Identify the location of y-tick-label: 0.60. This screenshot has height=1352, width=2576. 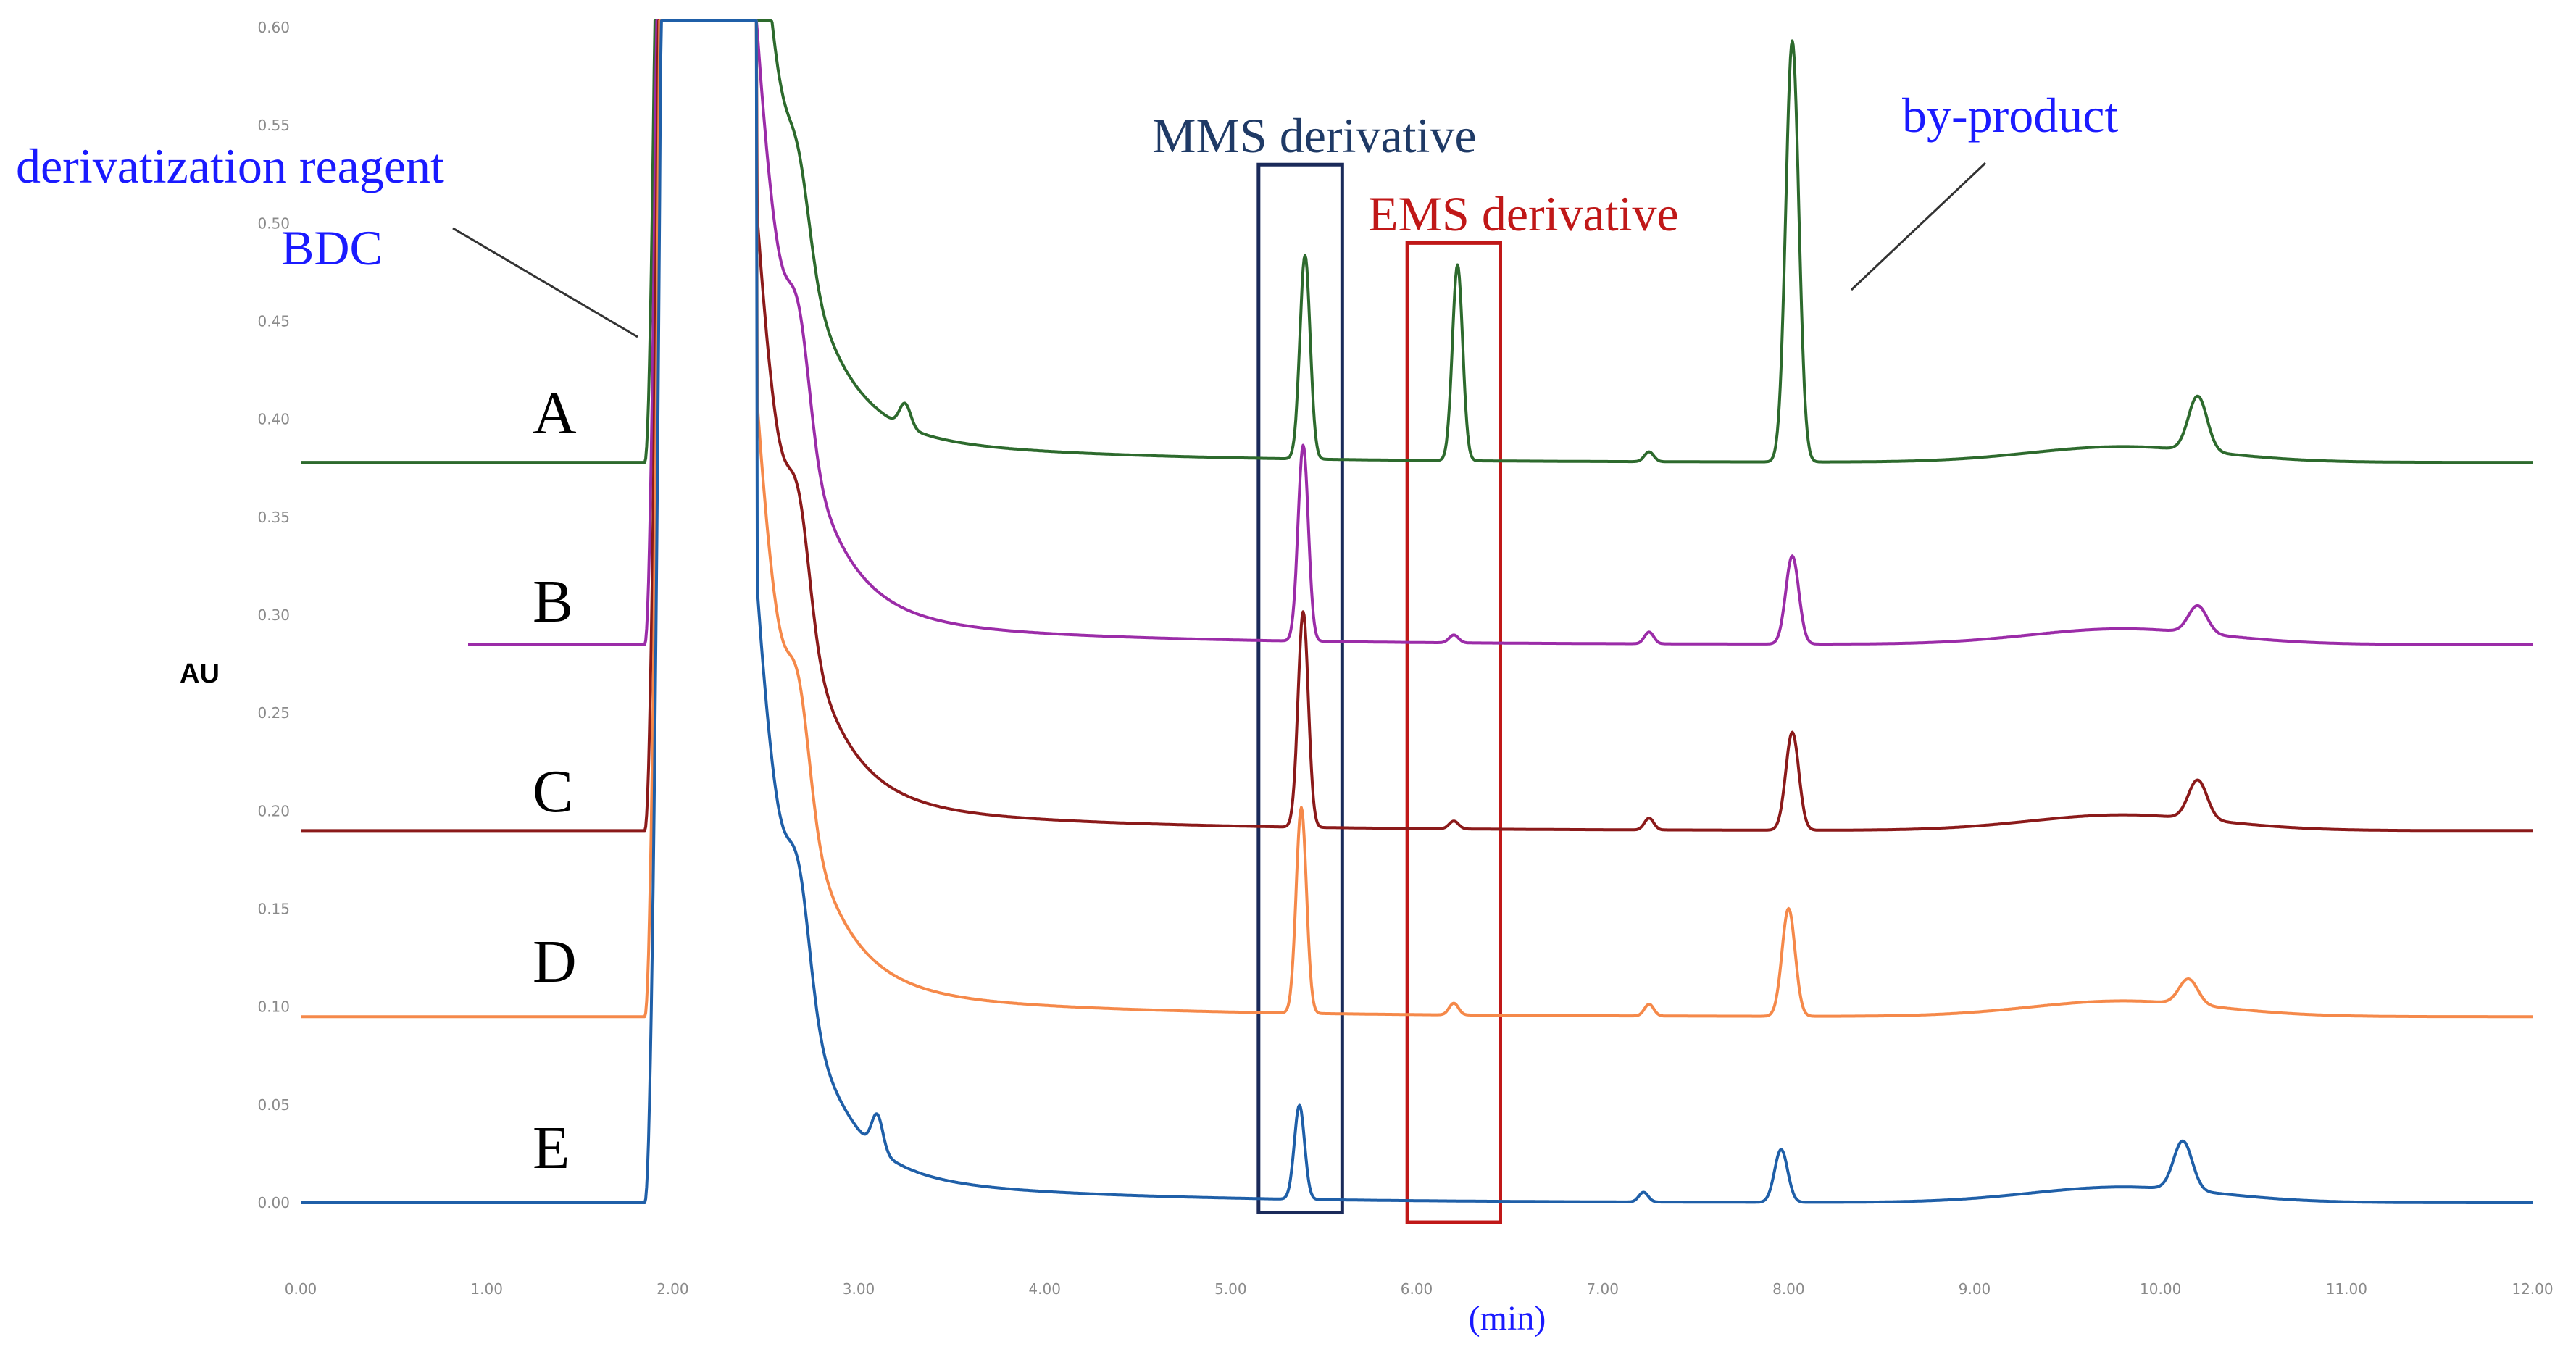
(273, 28).